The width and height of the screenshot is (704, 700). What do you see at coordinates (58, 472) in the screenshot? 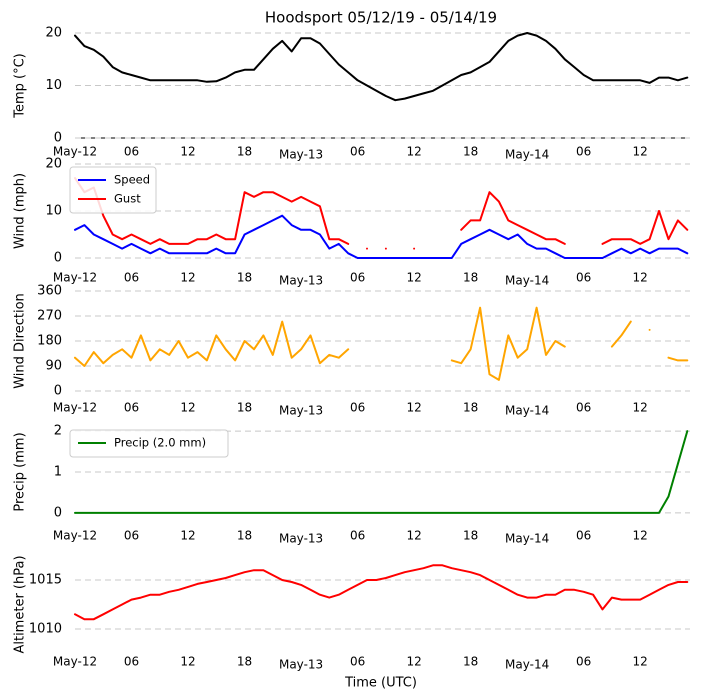
I see `y-tick-label: 1` at bounding box center [58, 472].